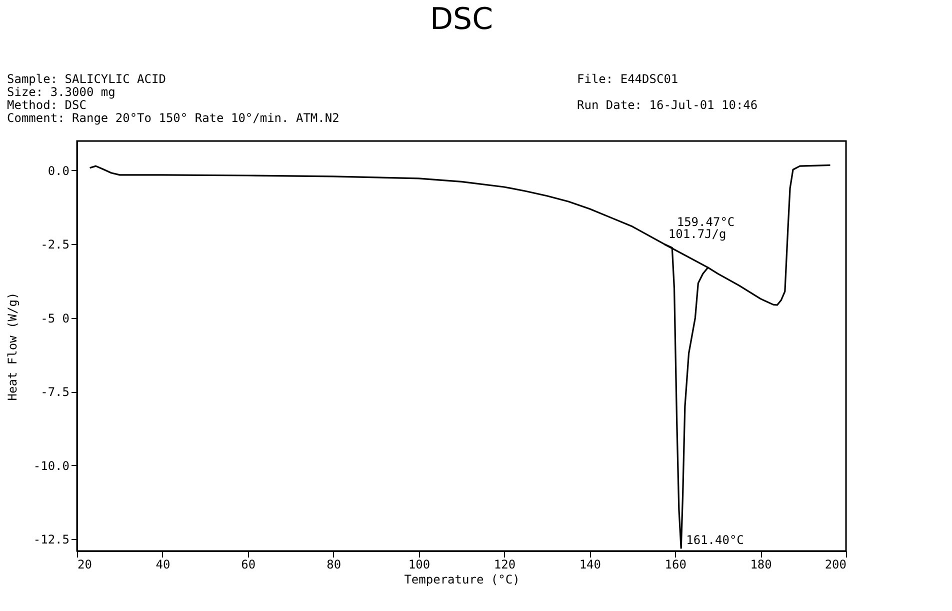 This screenshot has width=952, height=611. I want to click on x-tick-label: 60, so click(248, 565).